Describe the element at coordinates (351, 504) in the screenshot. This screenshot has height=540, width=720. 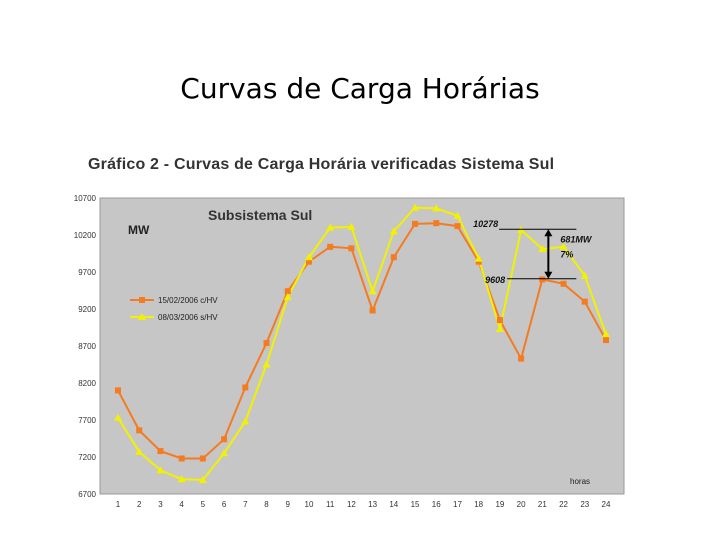
I see `x-tick-label: 12` at that location.